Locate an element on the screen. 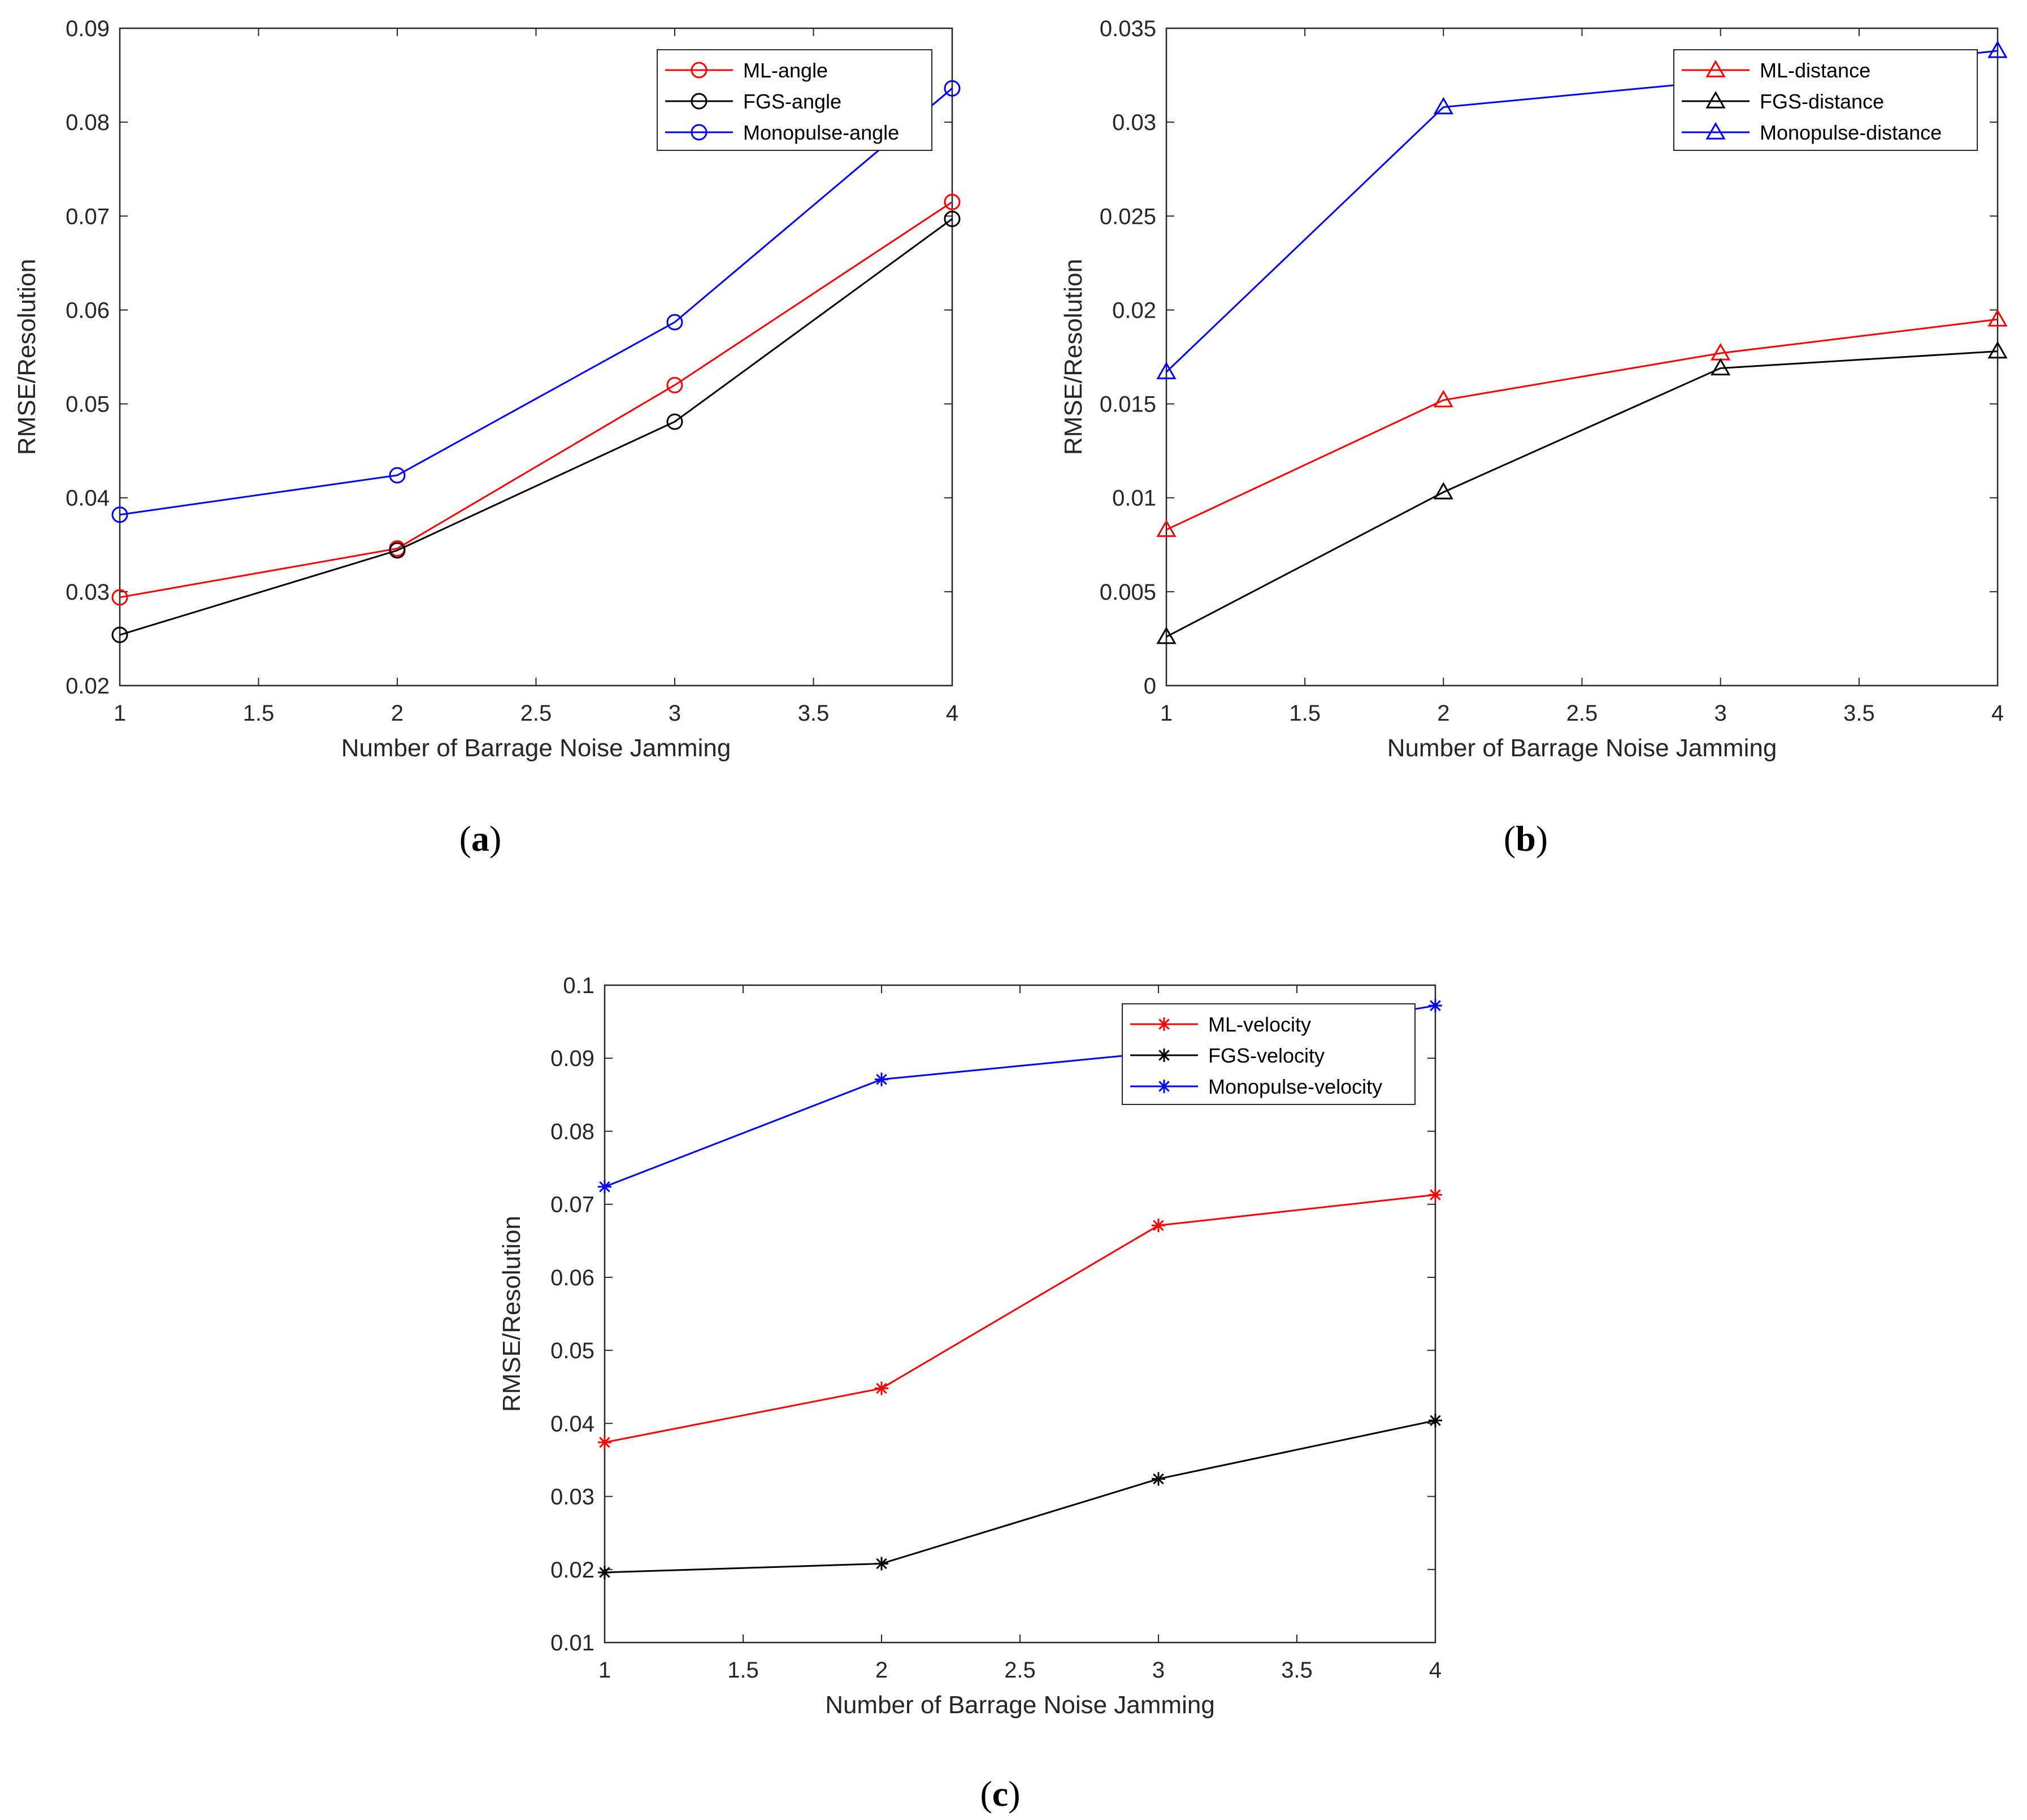 The width and height of the screenshot is (2027, 1820). legend-entry: FGS-angle is located at coordinates (792, 101).